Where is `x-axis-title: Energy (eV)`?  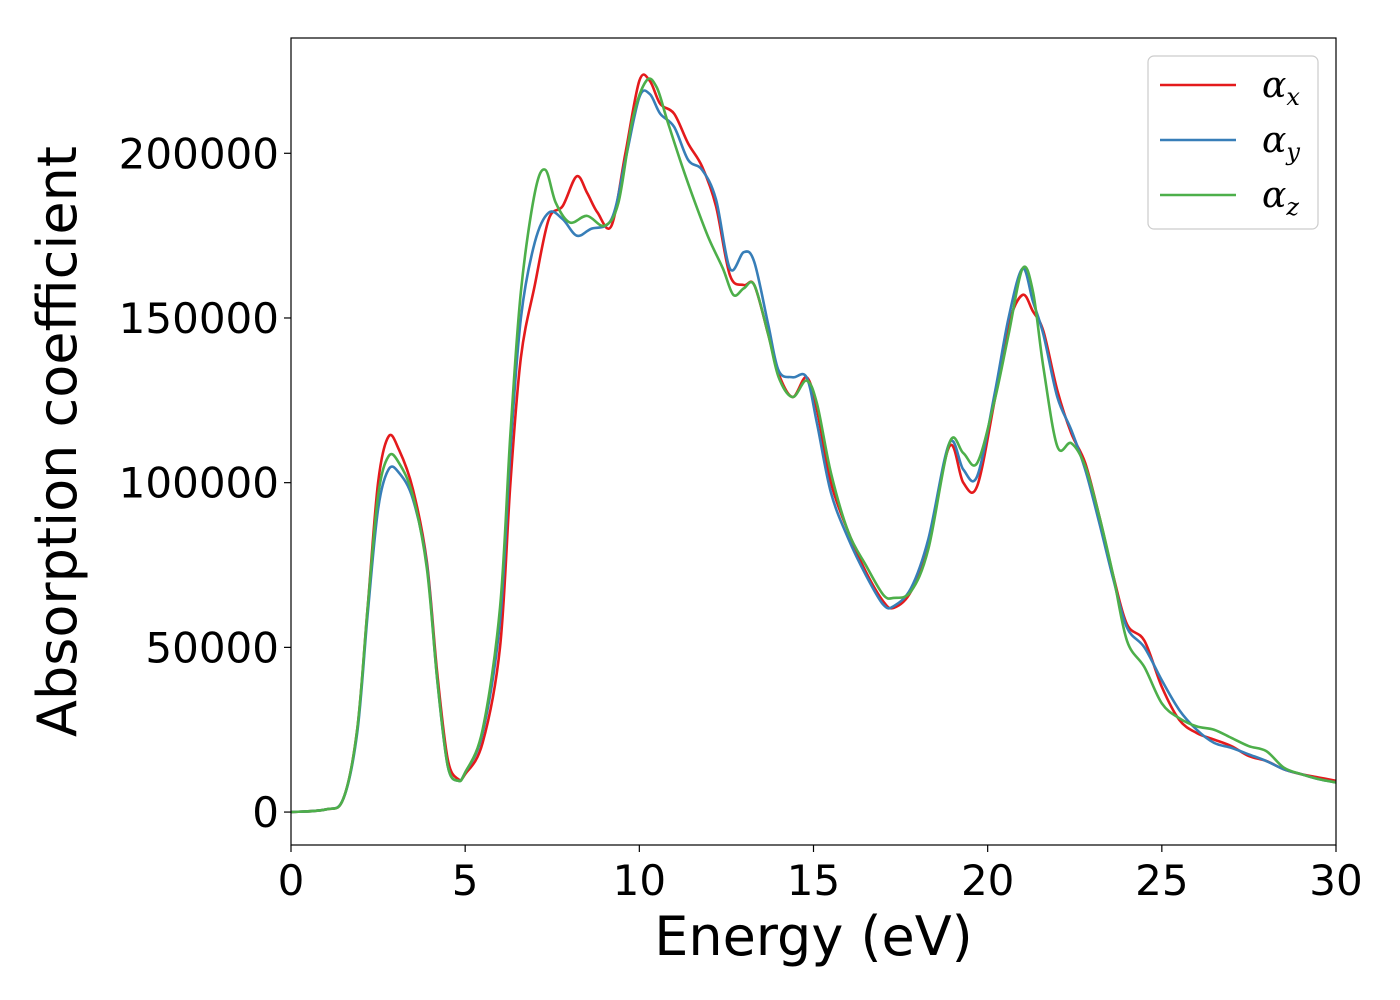 x-axis-title: Energy (eV) is located at coordinates (813, 936).